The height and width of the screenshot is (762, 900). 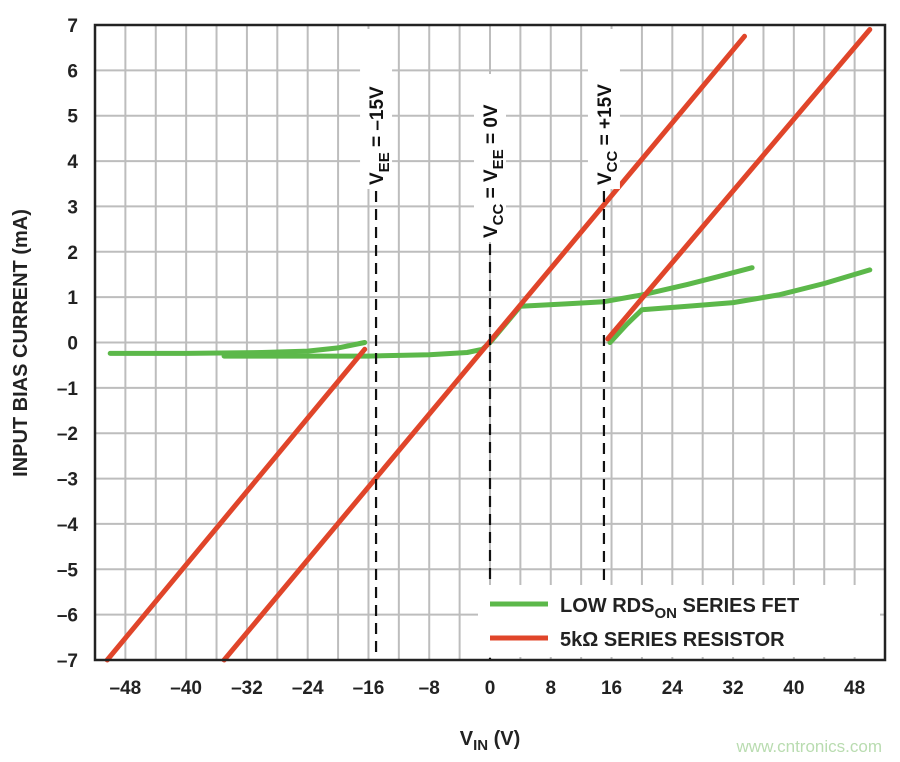 What do you see at coordinates (550, 688) in the screenshot?
I see `x-tick-label: 8` at bounding box center [550, 688].